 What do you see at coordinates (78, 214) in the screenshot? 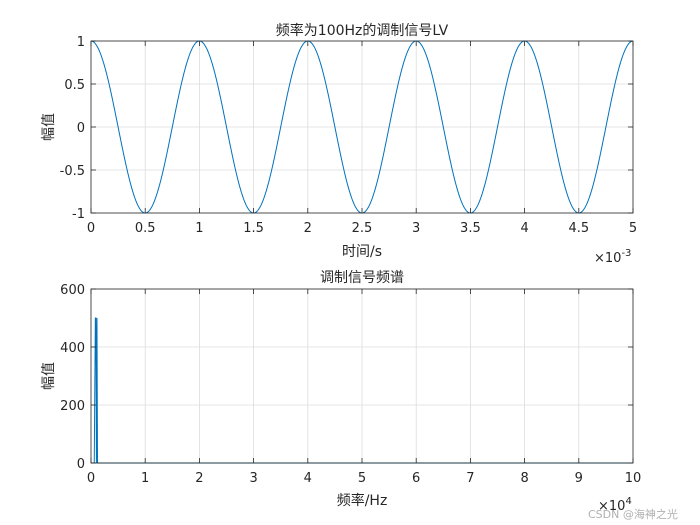
I see `time-plot-y-tick-label: -1` at bounding box center [78, 214].